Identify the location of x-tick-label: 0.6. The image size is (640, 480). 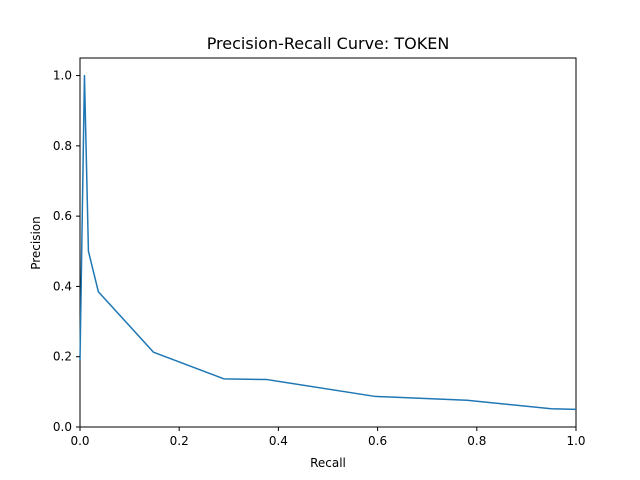
(377, 441).